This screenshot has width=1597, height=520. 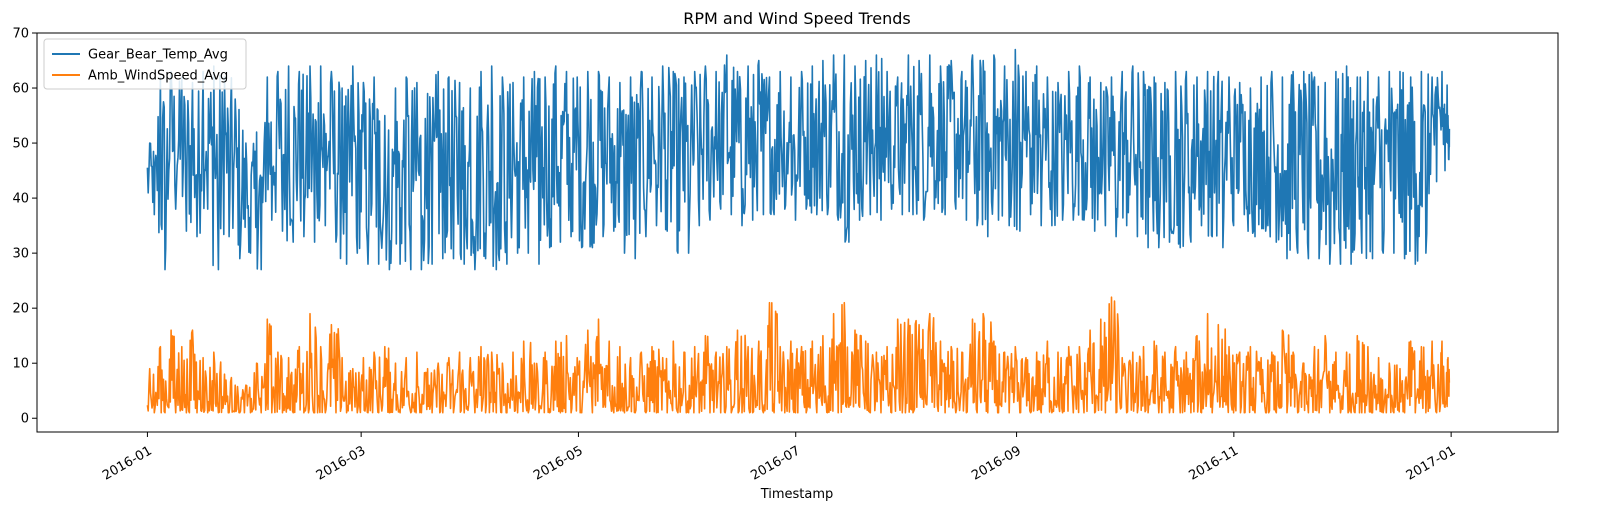 I want to click on x-tick-label: 2017-01, so click(x=1431, y=463).